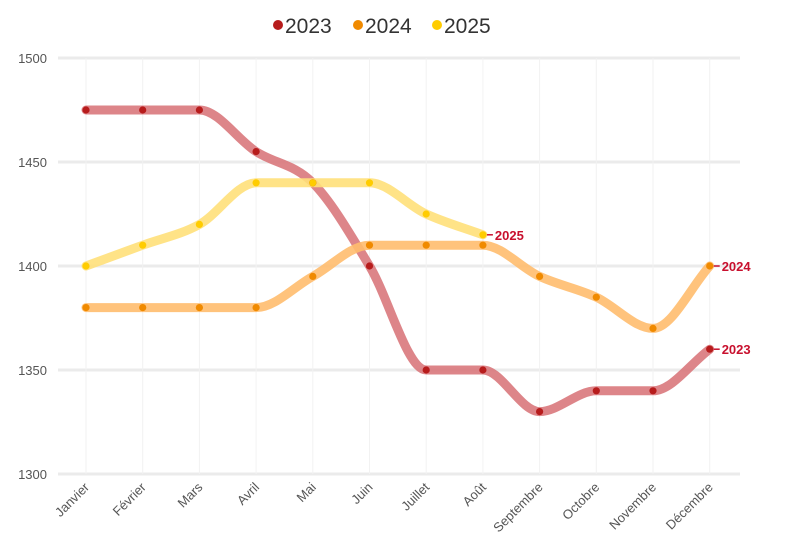  What do you see at coordinates (398, 286) in the screenshot?
I see `series-line-2024` at bounding box center [398, 286].